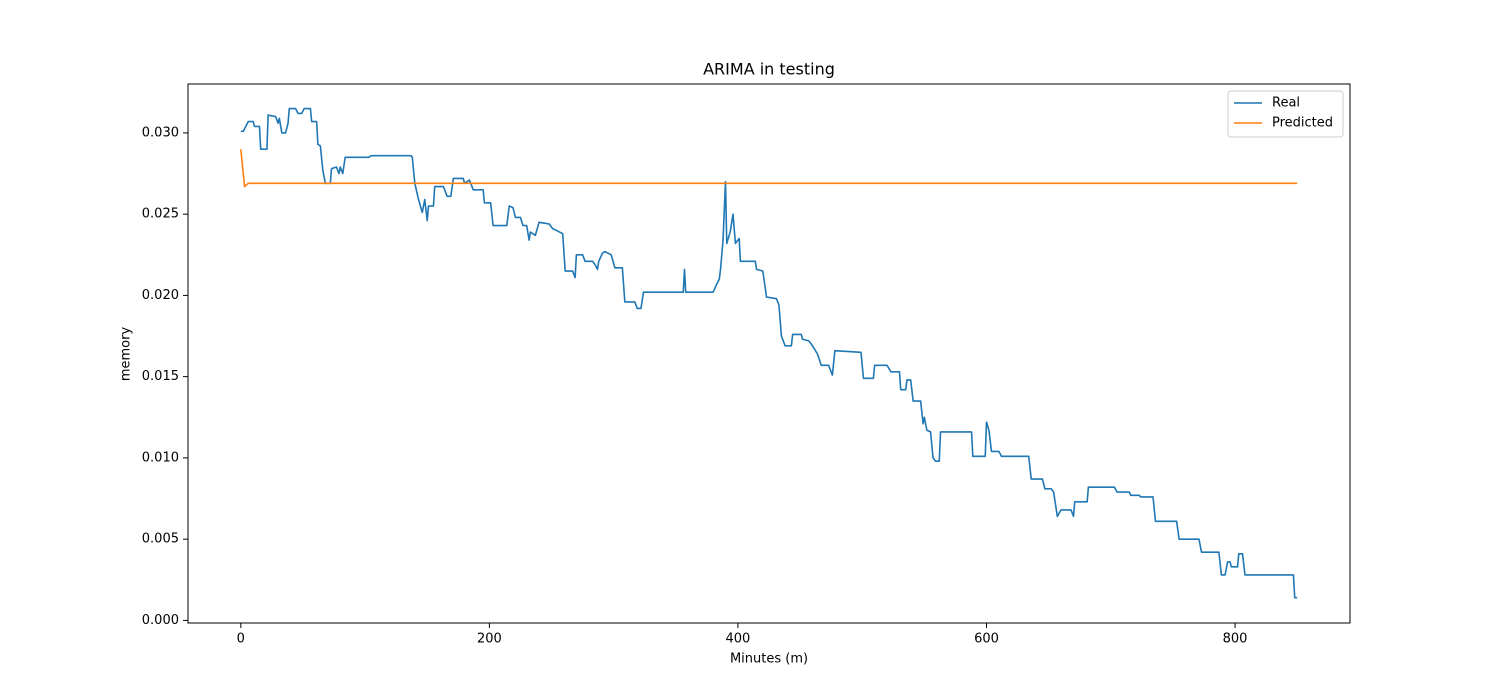 This screenshot has width=1500, height=700. Describe the element at coordinates (1286, 103) in the screenshot. I see `legend-label: Real` at that location.